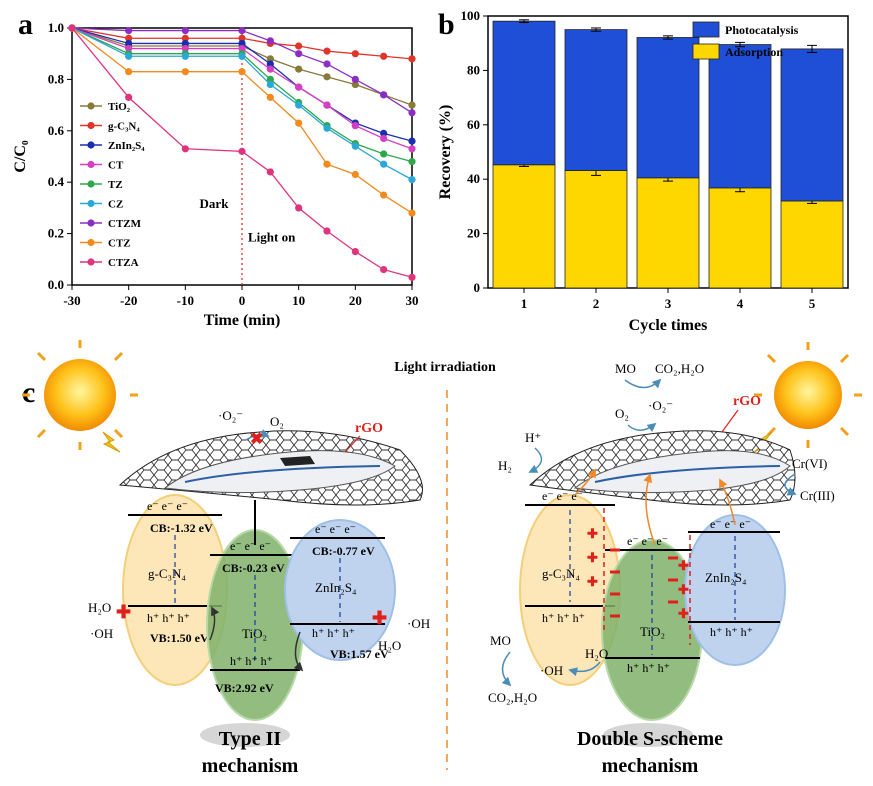  I want to click on o2-left: O₂, so click(277, 421).